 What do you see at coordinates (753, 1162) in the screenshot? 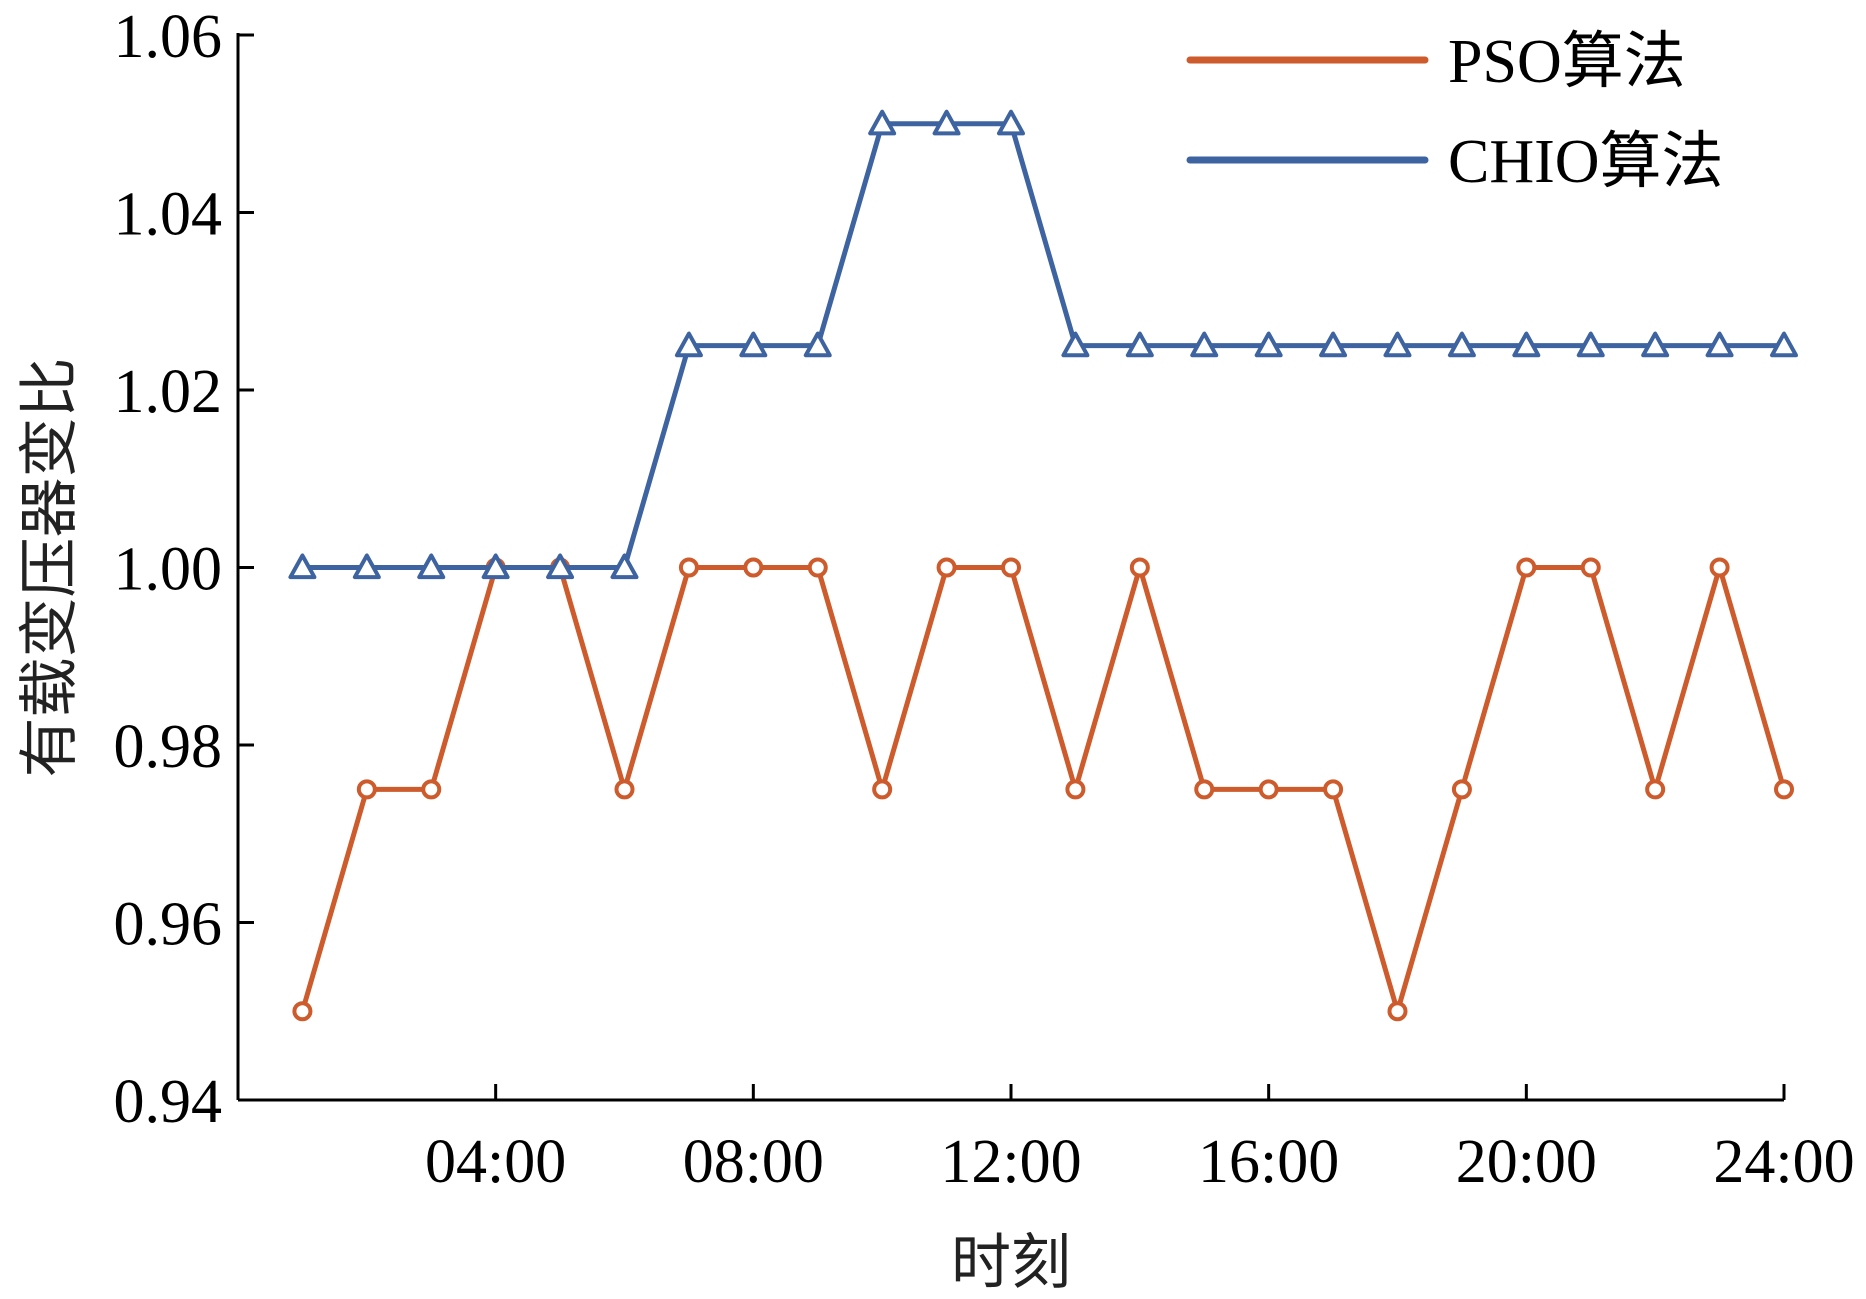
I see `x-tick-label: 08:00` at bounding box center [753, 1162].